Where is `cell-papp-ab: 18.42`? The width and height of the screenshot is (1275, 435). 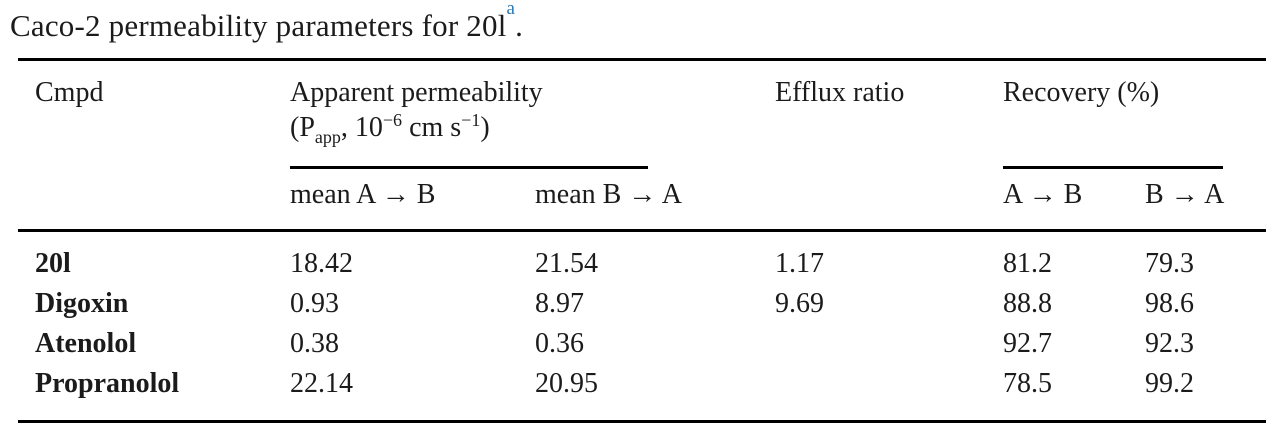
cell-papp-ab: 18.42 is located at coordinates (321, 264).